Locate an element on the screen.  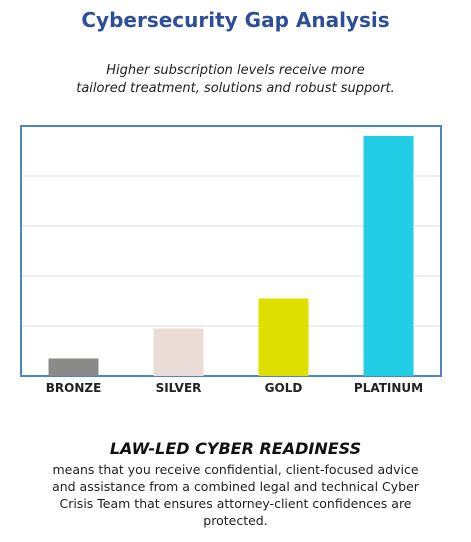
x-tick-label: BRONZE is located at coordinates (74, 388).